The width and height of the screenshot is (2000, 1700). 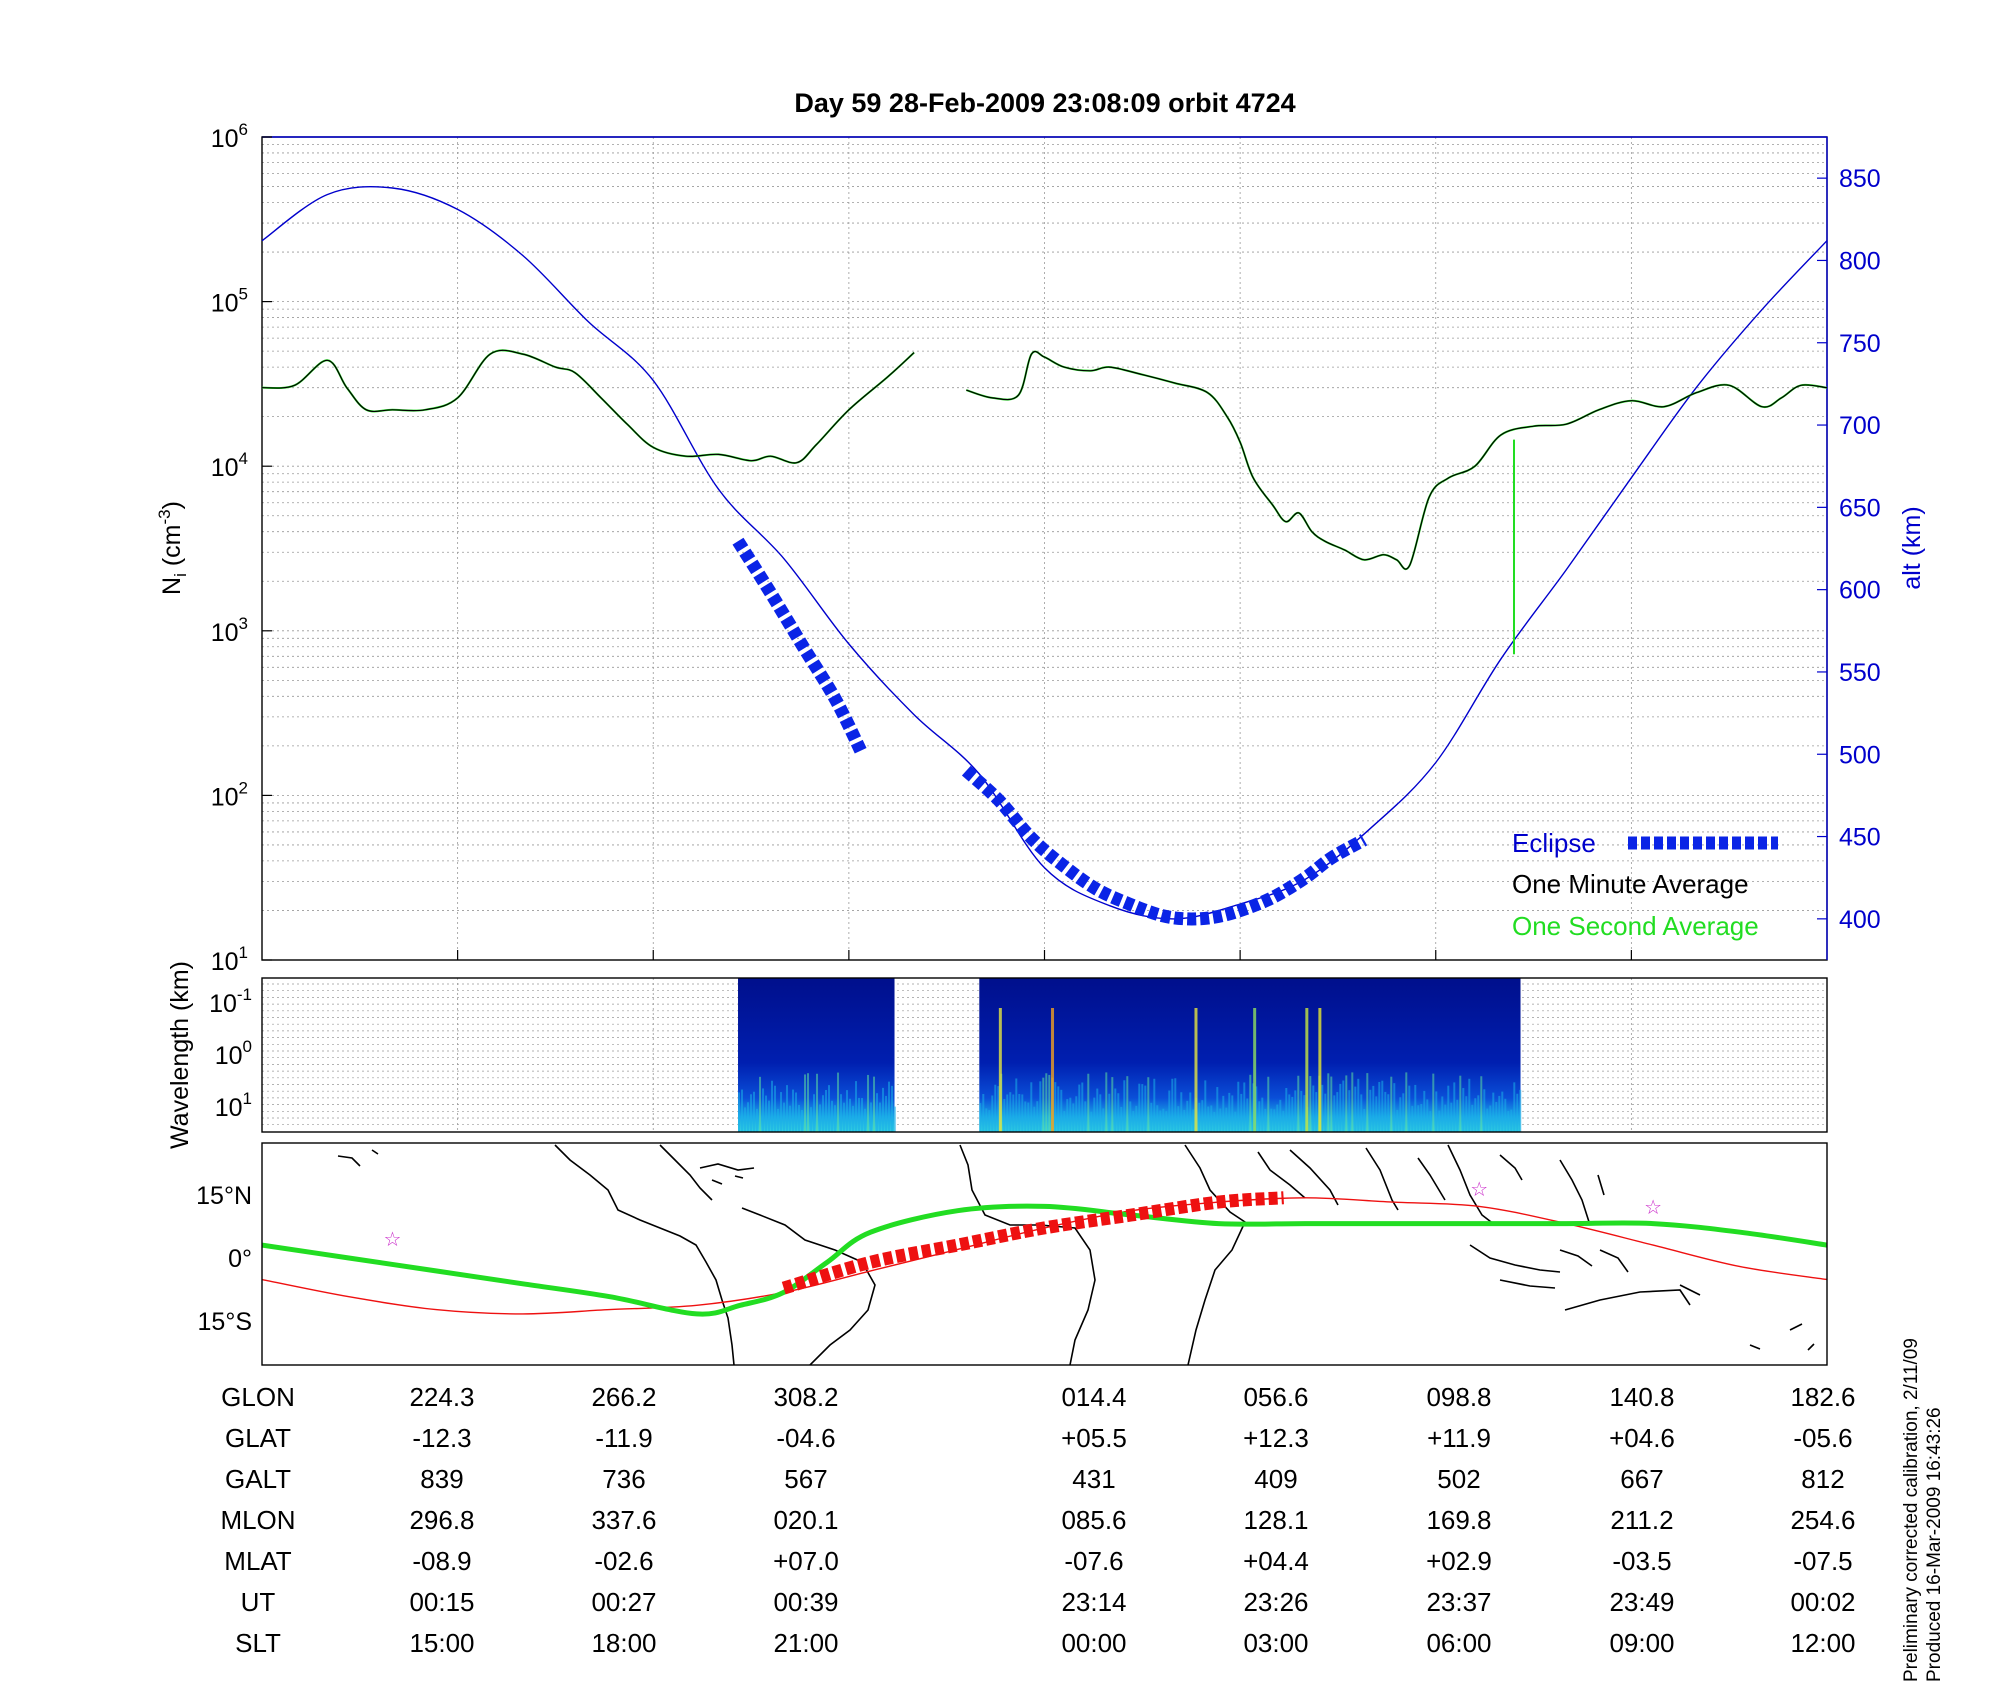 What do you see at coordinates (1044, 103) in the screenshot?
I see `figure-title: Day 59 28-Feb-2009 23:08:09 orbit 4724` at bounding box center [1044, 103].